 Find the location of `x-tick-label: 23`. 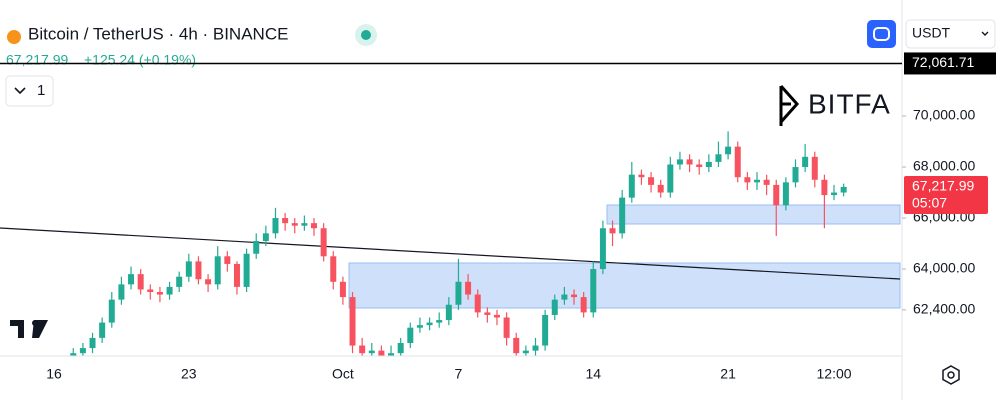

x-tick-label: 23 is located at coordinates (189, 374).